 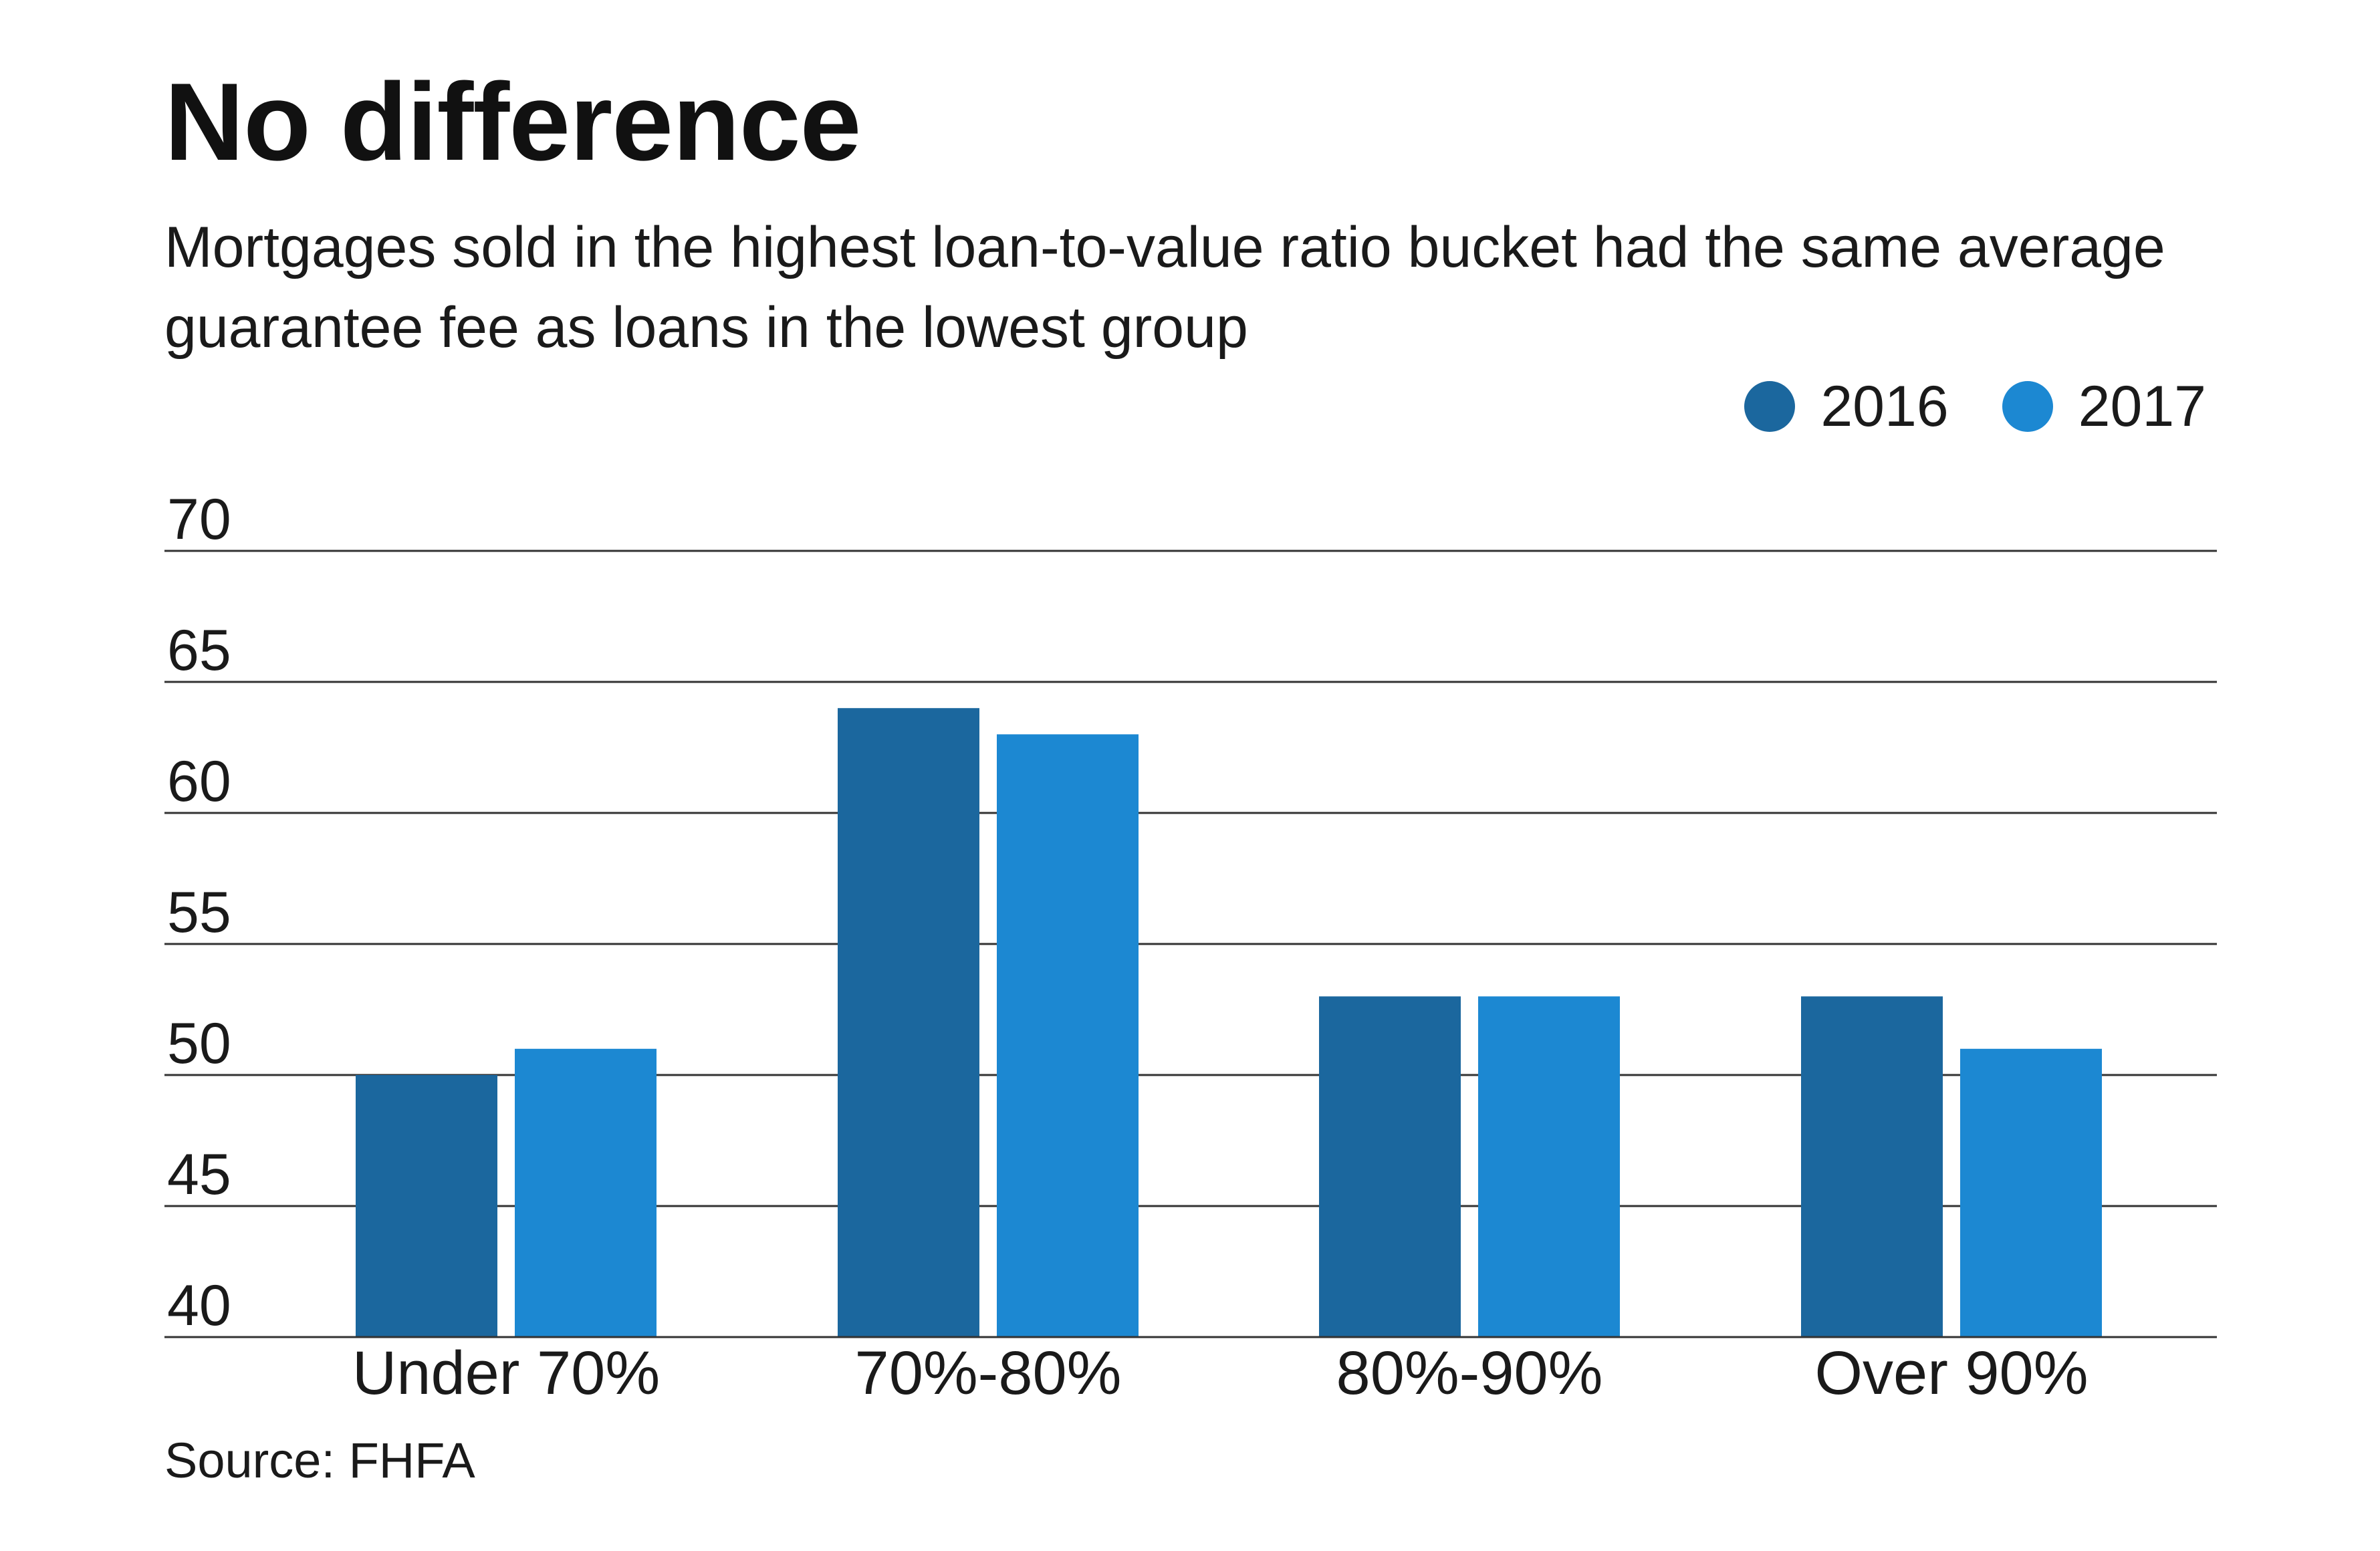 I want to click on y-tick-label-55: 55, so click(x=199, y=912).